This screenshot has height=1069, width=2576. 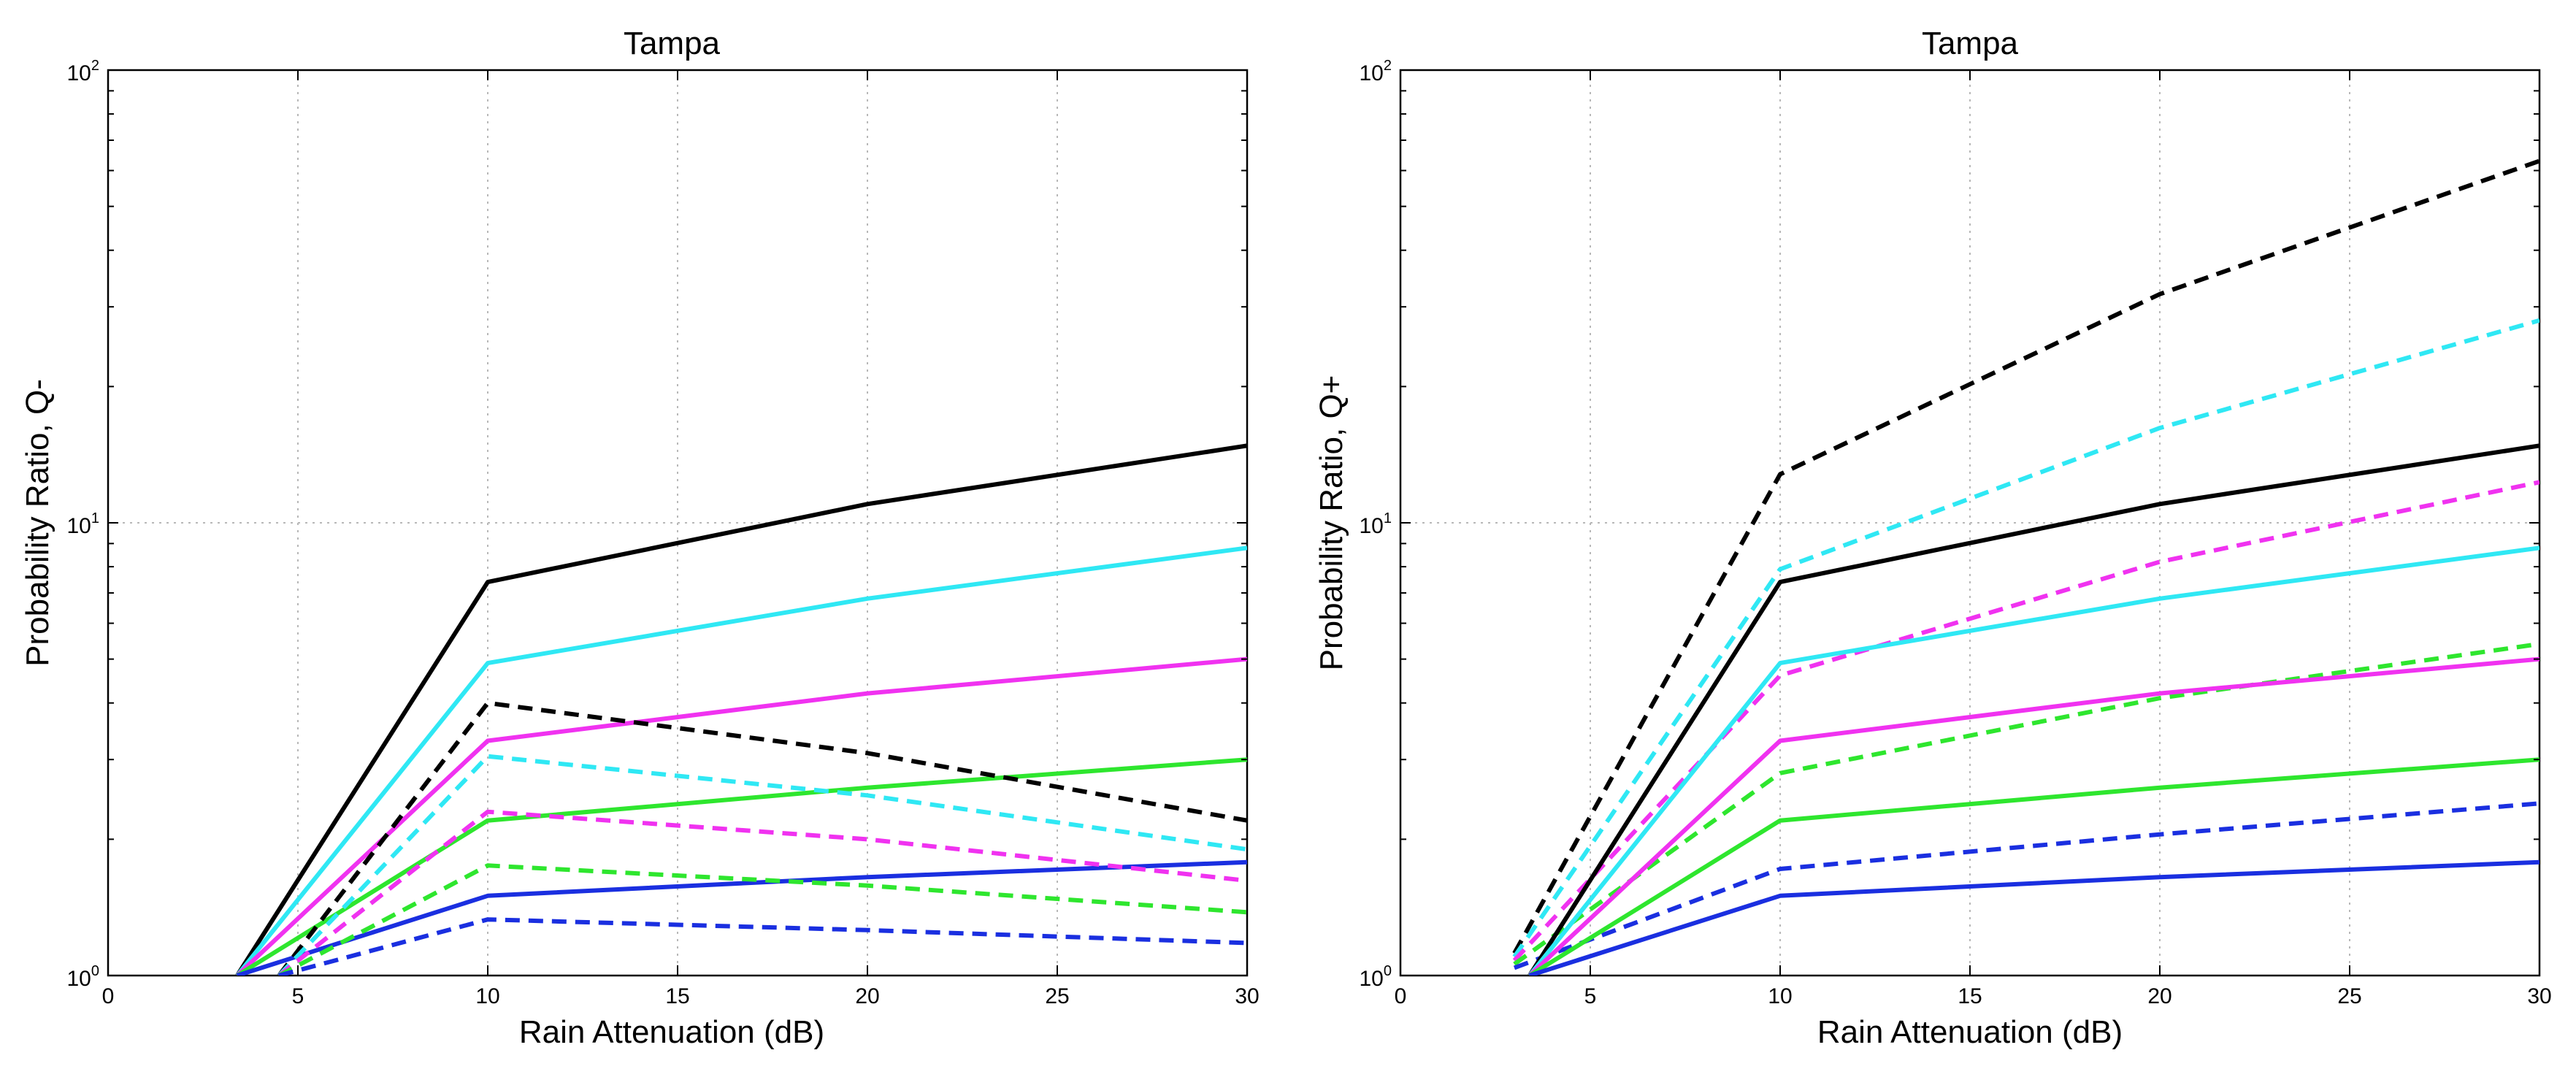 I want to click on right-chart-title: Tampa, so click(x=1970, y=43).